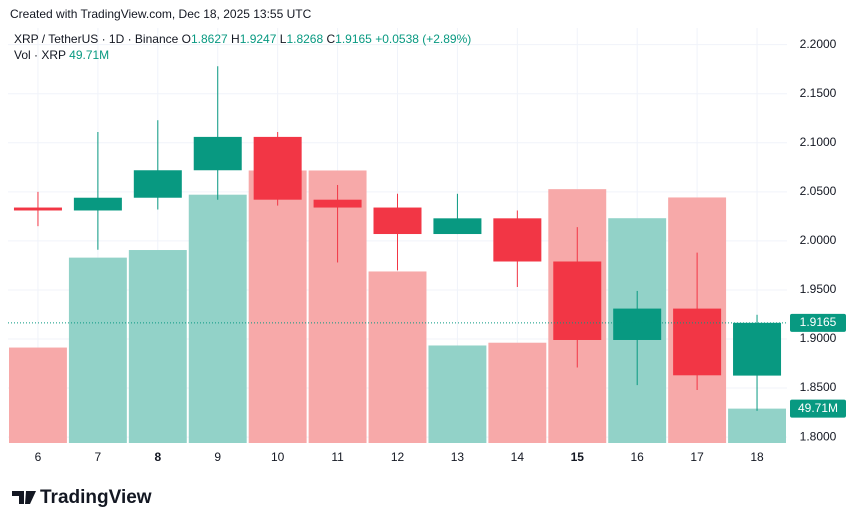 Image resolution: width=860 pixels, height=526 pixels. Describe the element at coordinates (818, 142) in the screenshot. I see `y-tick-label: 2.1000` at that location.